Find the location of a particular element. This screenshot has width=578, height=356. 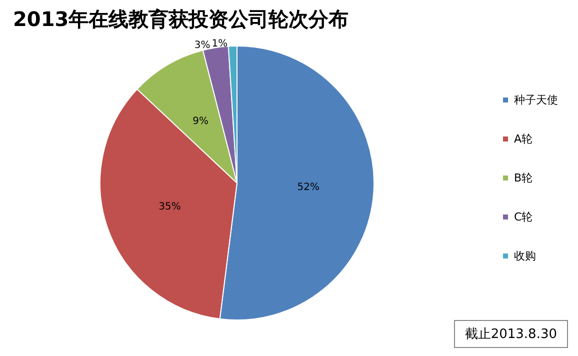

data-label: 1% is located at coordinates (220, 44).